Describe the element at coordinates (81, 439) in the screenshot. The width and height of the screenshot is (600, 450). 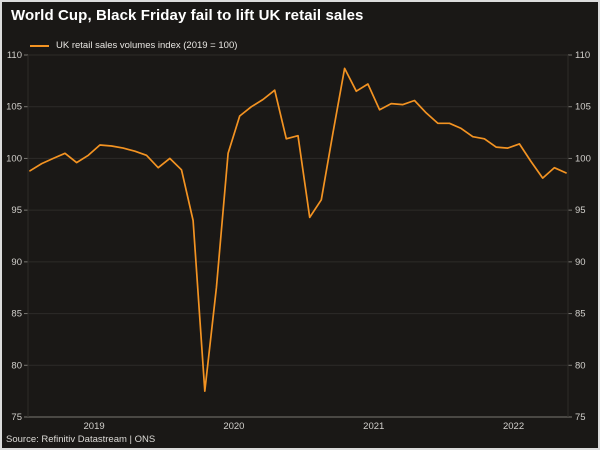
I see `source-attribution: Source: Refinitiv Datastream | ONS` at that location.